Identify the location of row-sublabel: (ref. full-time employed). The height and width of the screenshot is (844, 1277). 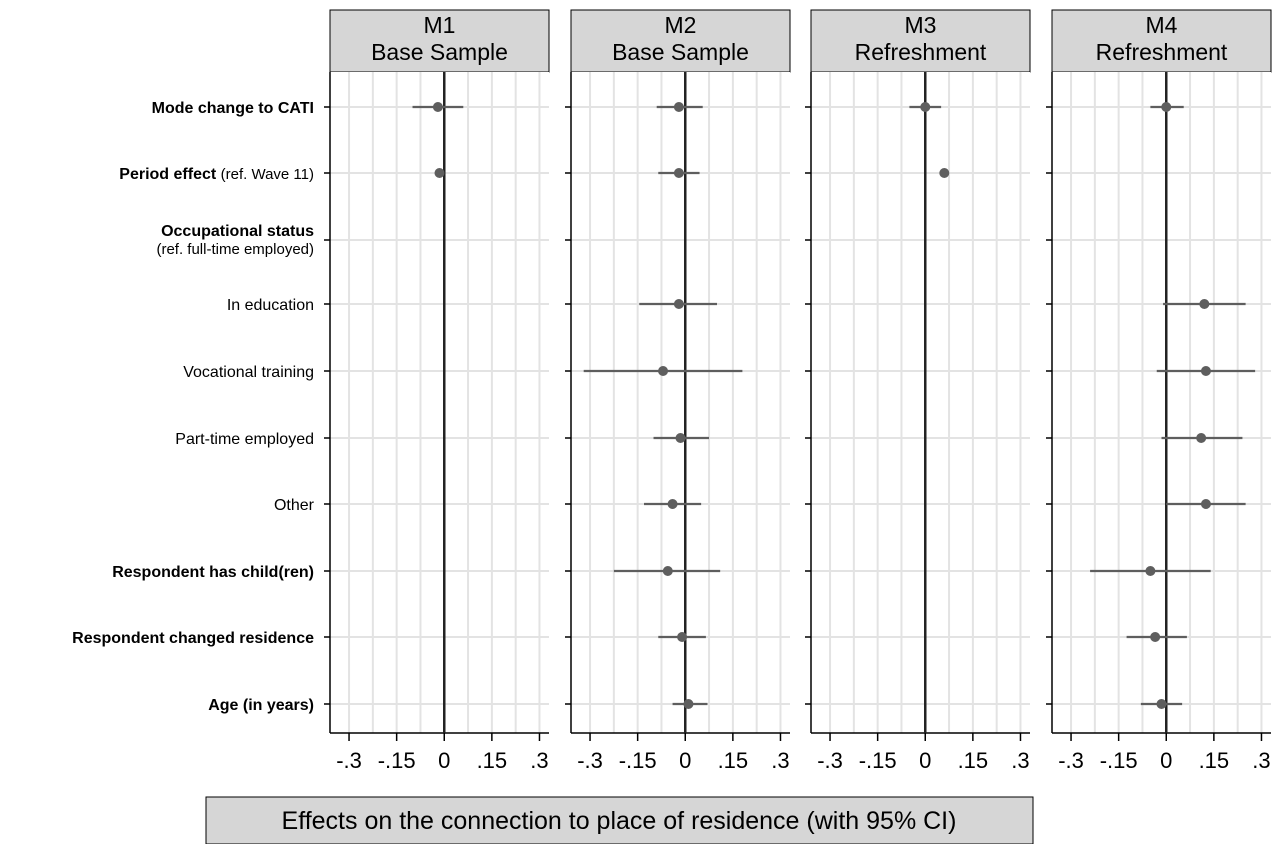
(235, 249).